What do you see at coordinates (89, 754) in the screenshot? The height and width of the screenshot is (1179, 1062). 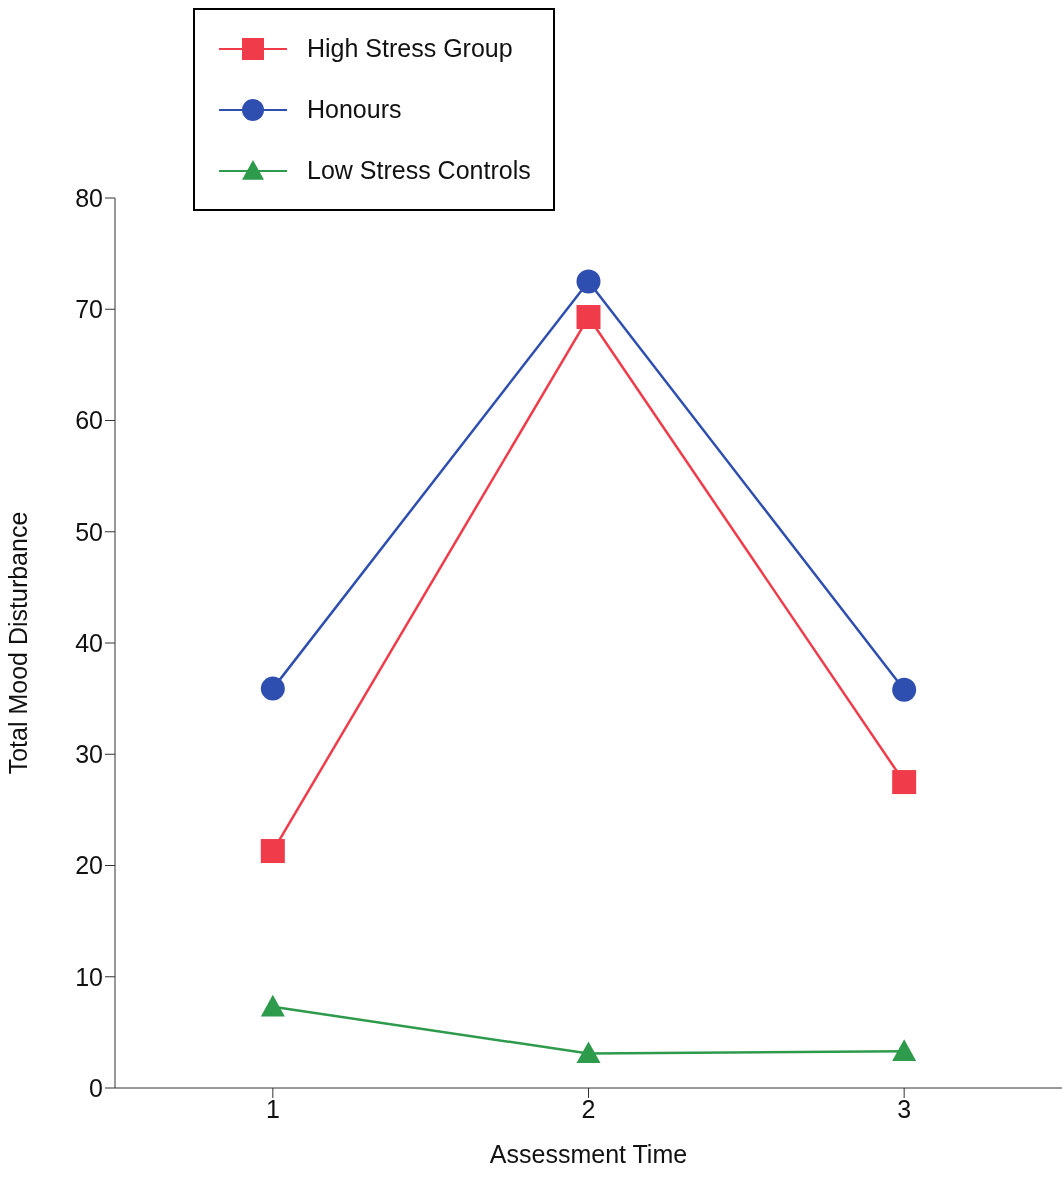 I see `y-tick-label: 30` at bounding box center [89, 754].